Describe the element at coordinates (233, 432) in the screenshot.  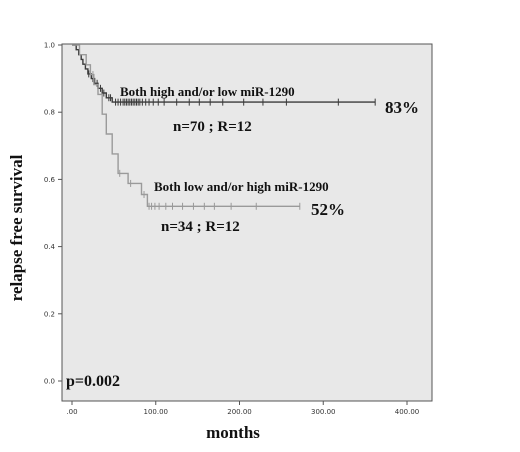
I see `x-axis-title: months` at that location.